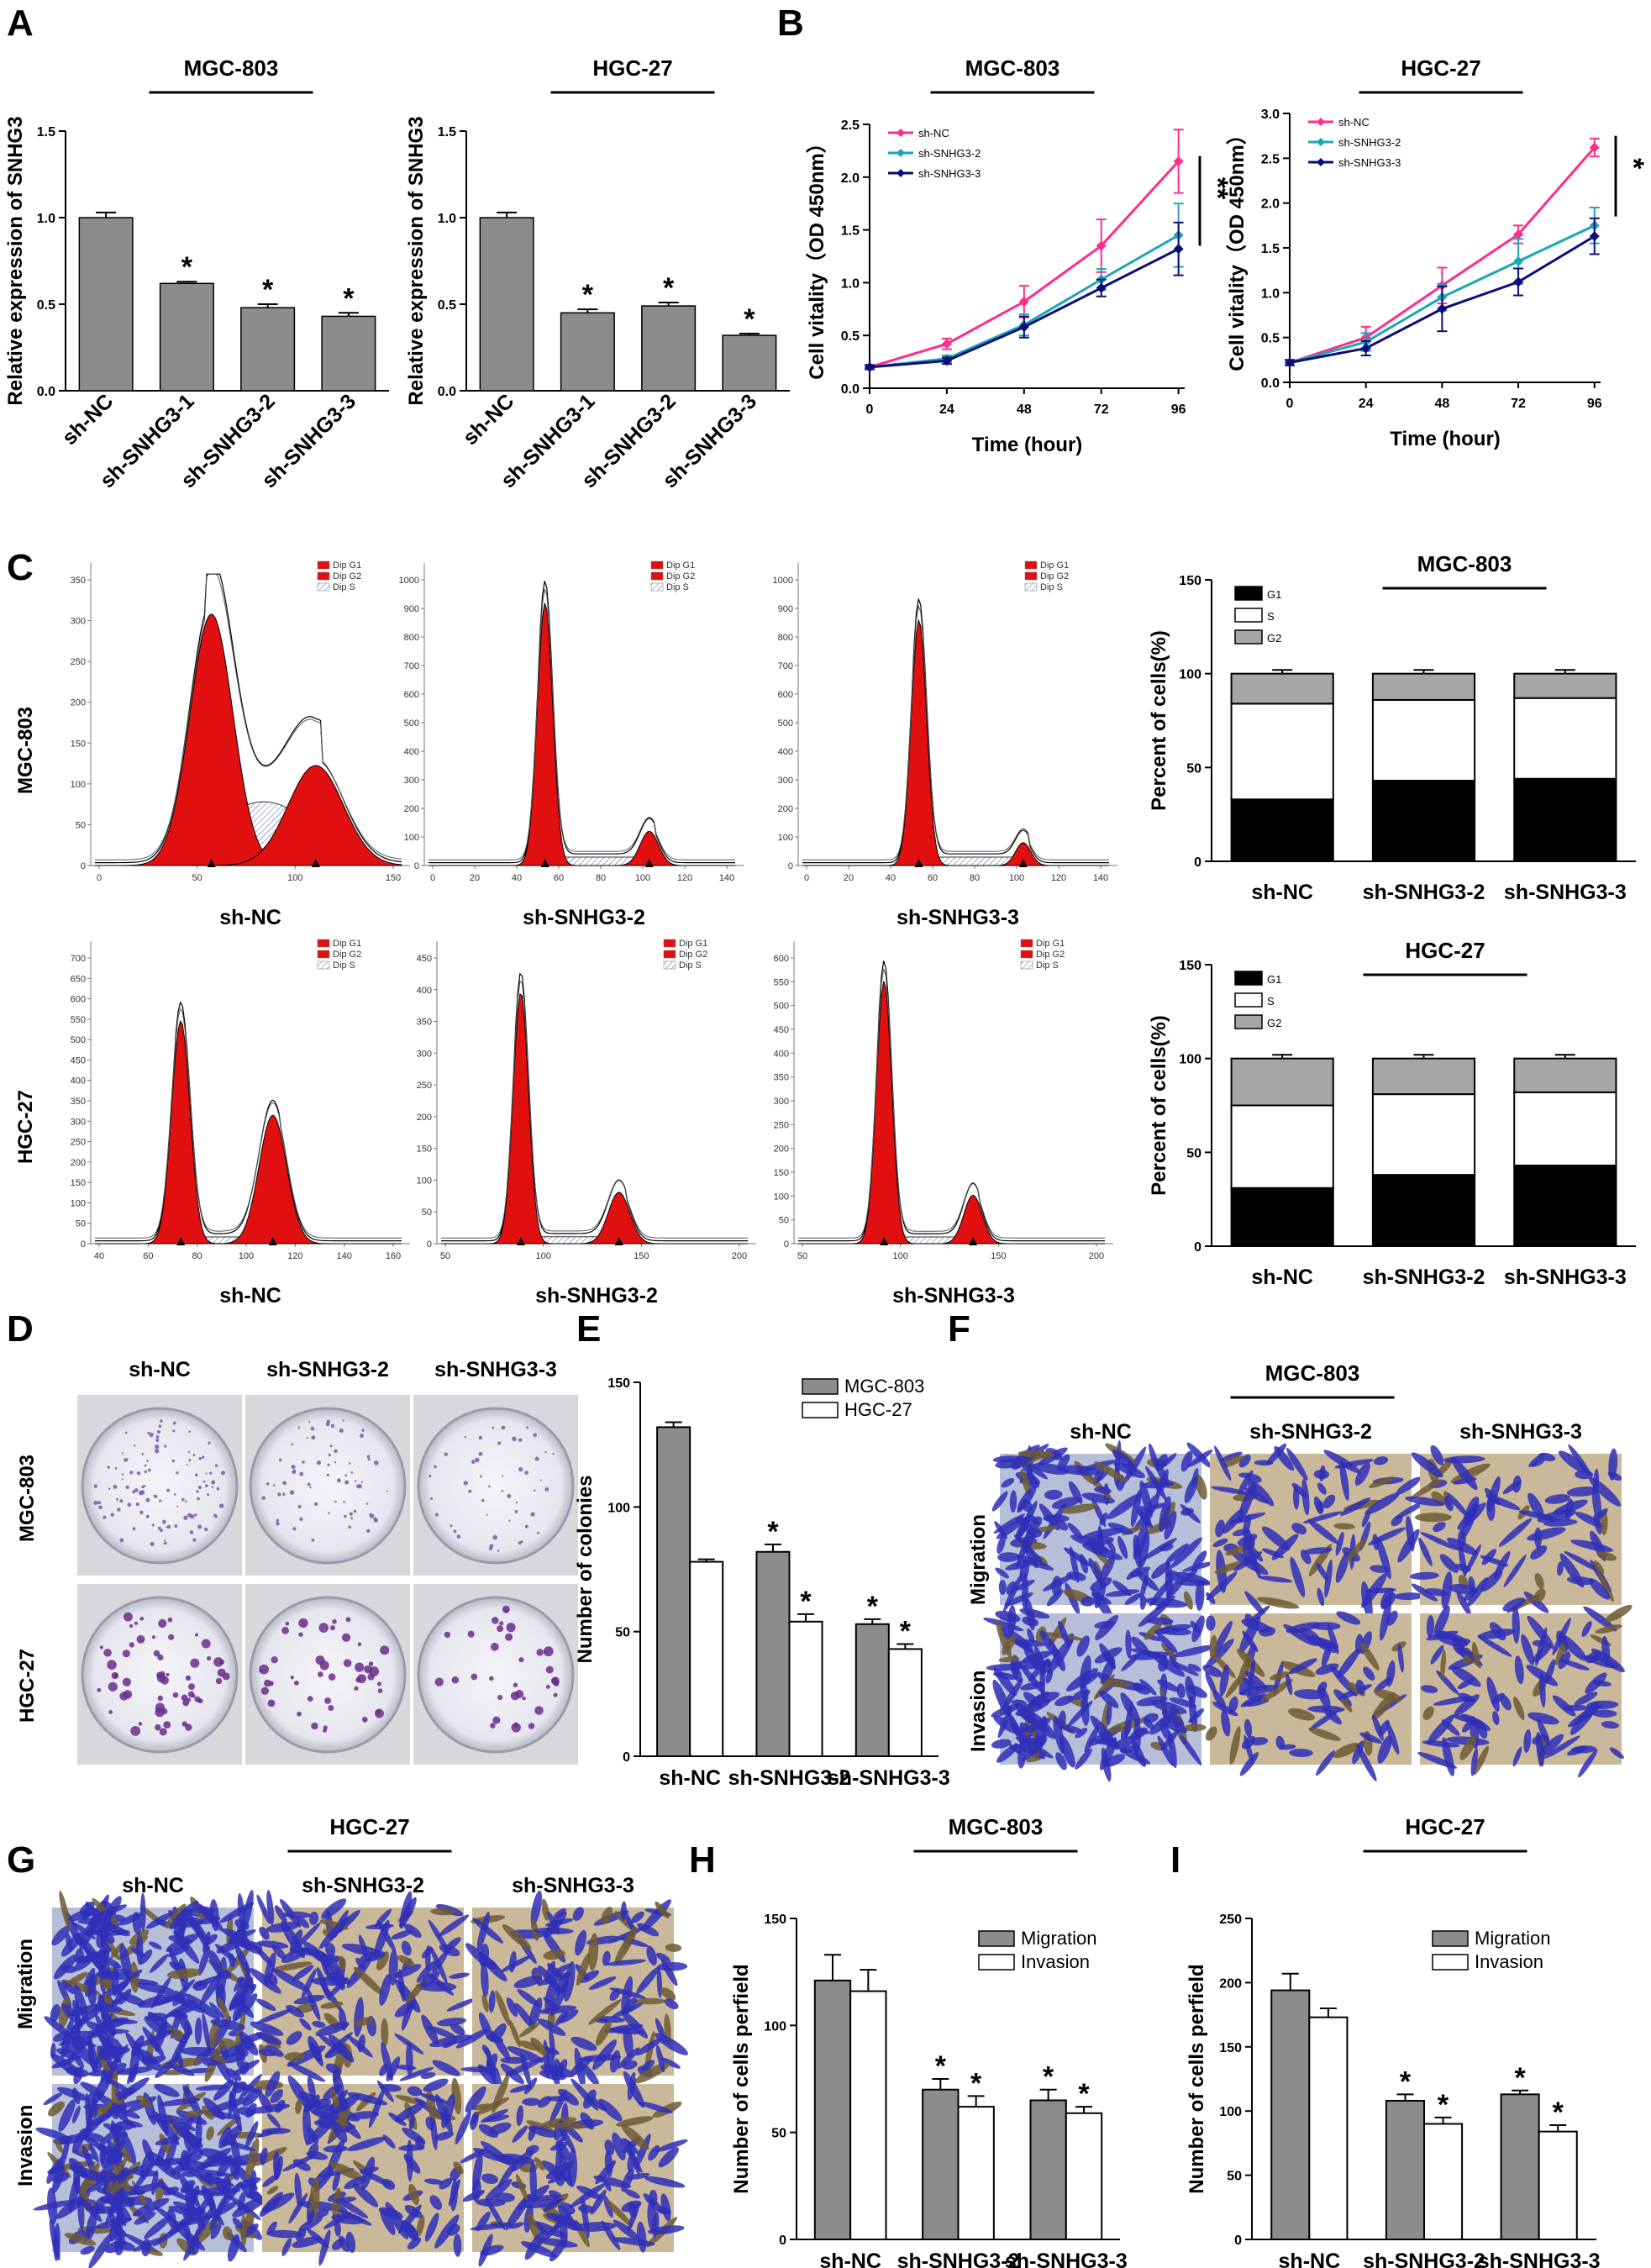  What do you see at coordinates (78, 1040) in the screenshot?
I see `histogram-hgc-27-sh-nc-ytick-label: 500` at bounding box center [78, 1040].